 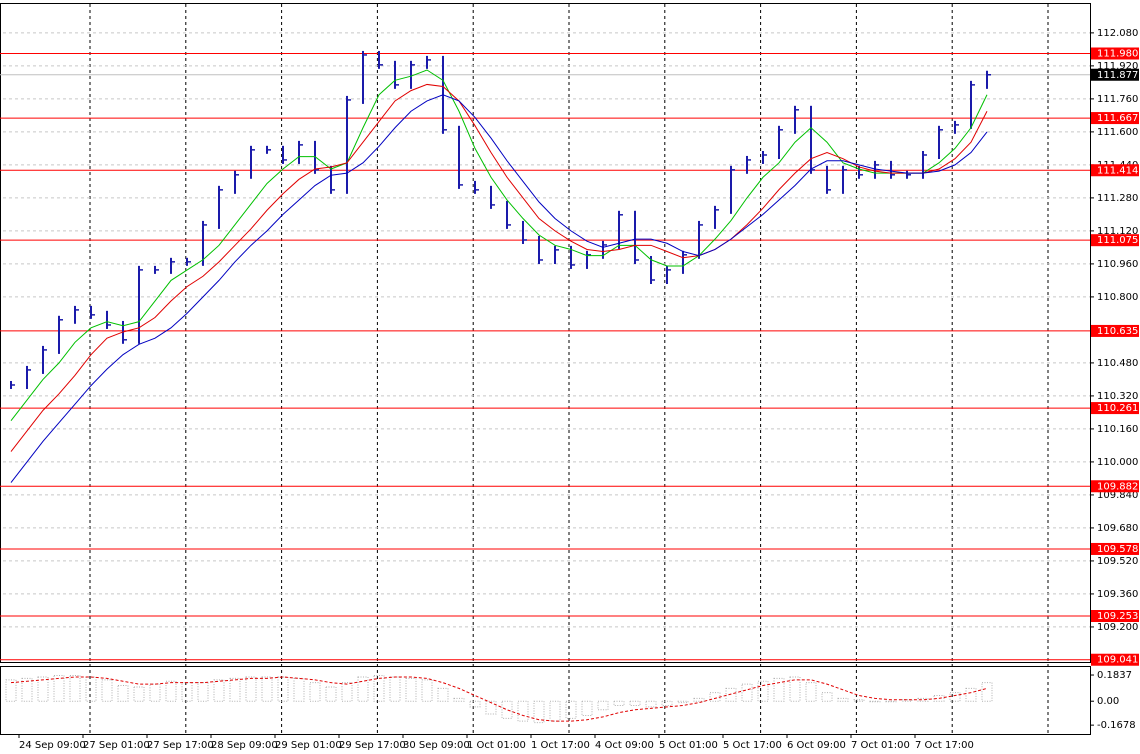 What do you see at coordinates (1117, 118) in the screenshot?
I see `level-label: 111.667` at bounding box center [1117, 118].